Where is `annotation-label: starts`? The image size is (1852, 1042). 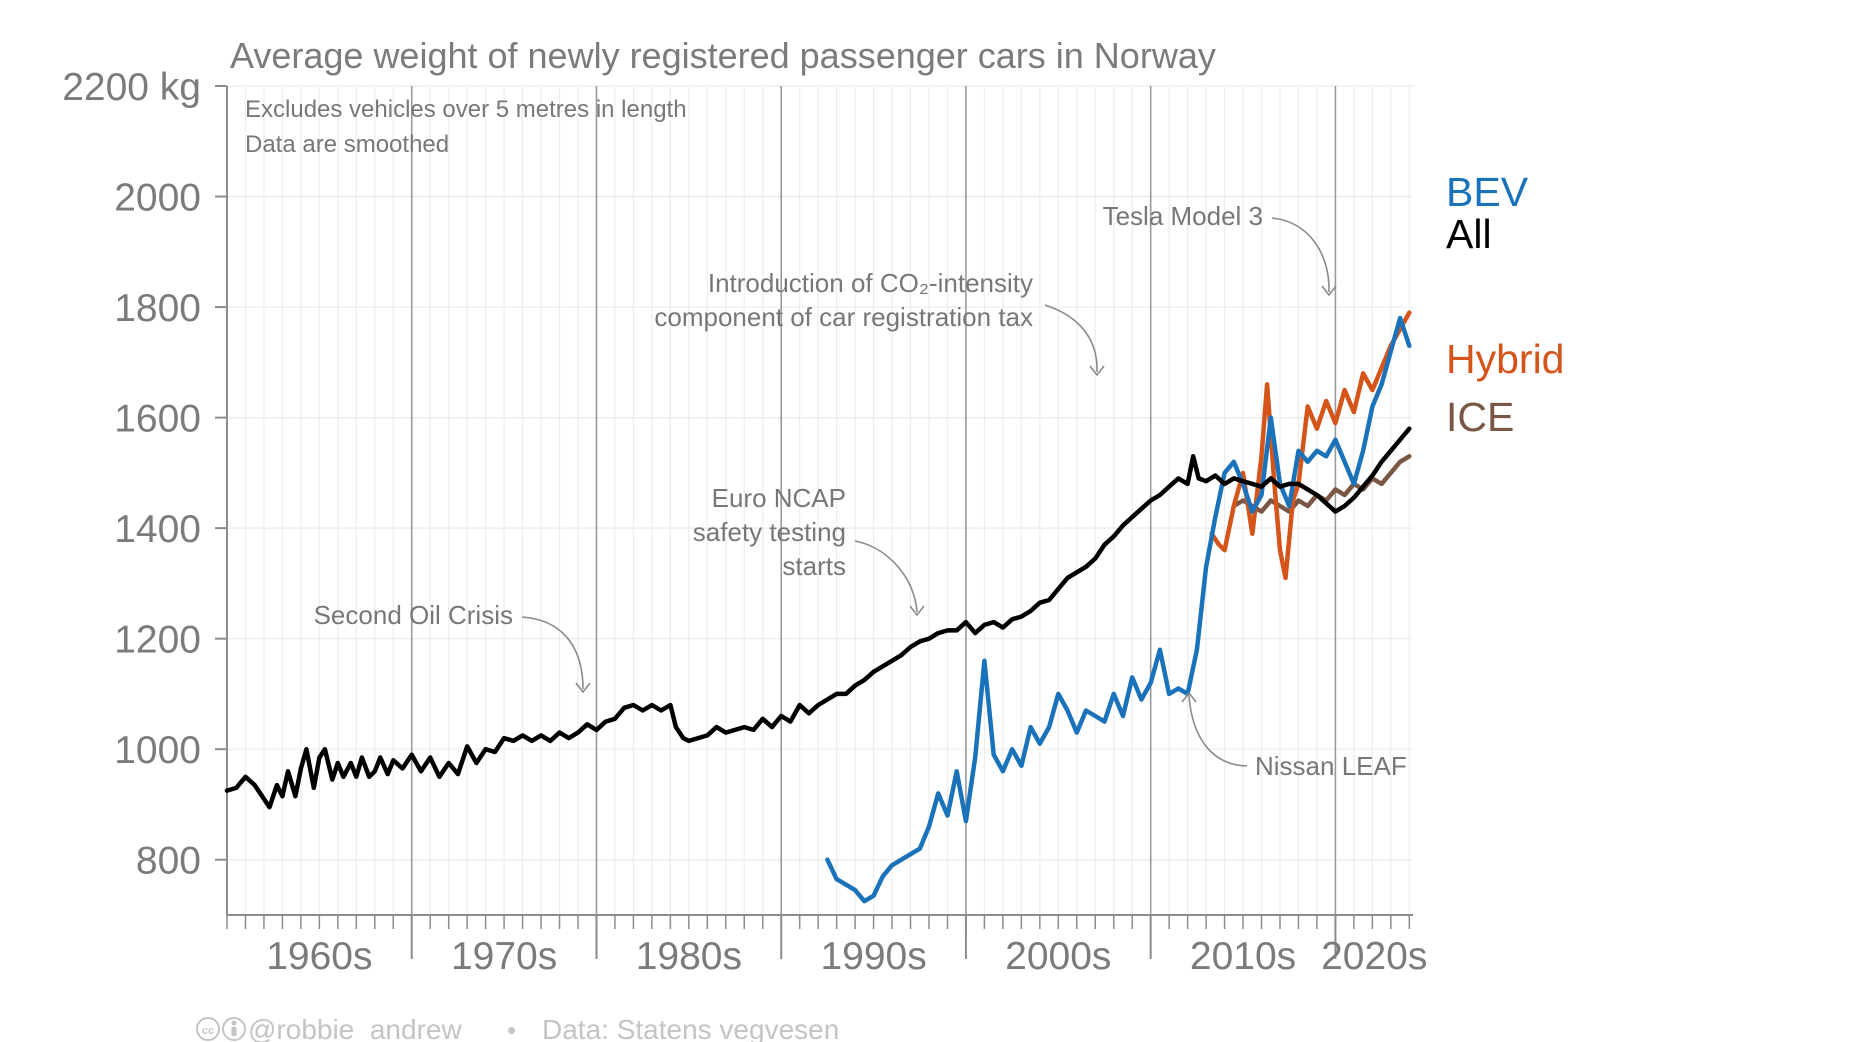
annotation-label: starts is located at coordinates (814, 566).